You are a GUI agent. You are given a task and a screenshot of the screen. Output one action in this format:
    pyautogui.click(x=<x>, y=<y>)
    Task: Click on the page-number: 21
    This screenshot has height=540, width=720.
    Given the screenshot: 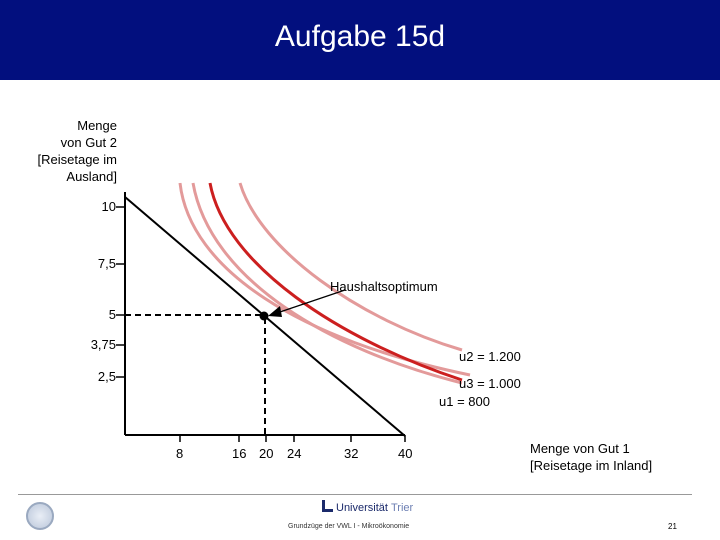 What is the action you would take?
    pyautogui.click(x=672, y=526)
    